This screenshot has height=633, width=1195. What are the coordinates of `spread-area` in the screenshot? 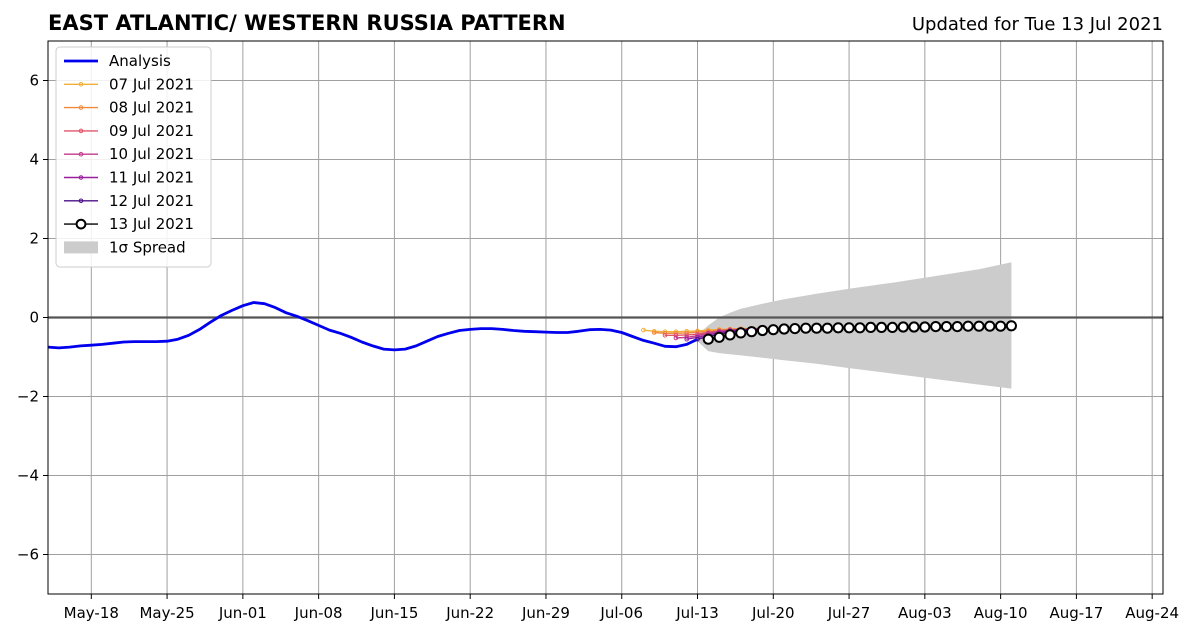 It's located at (854, 325).